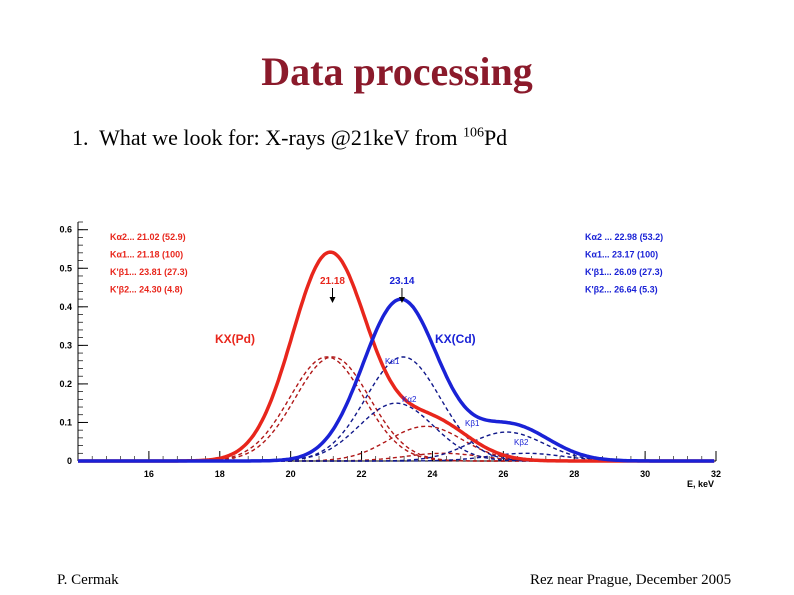 Image resolution: width=794 pixels, height=595 pixels. What do you see at coordinates (65, 268) in the screenshot?
I see `y-tick-label: 0.5` at bounding box center [65, 268].